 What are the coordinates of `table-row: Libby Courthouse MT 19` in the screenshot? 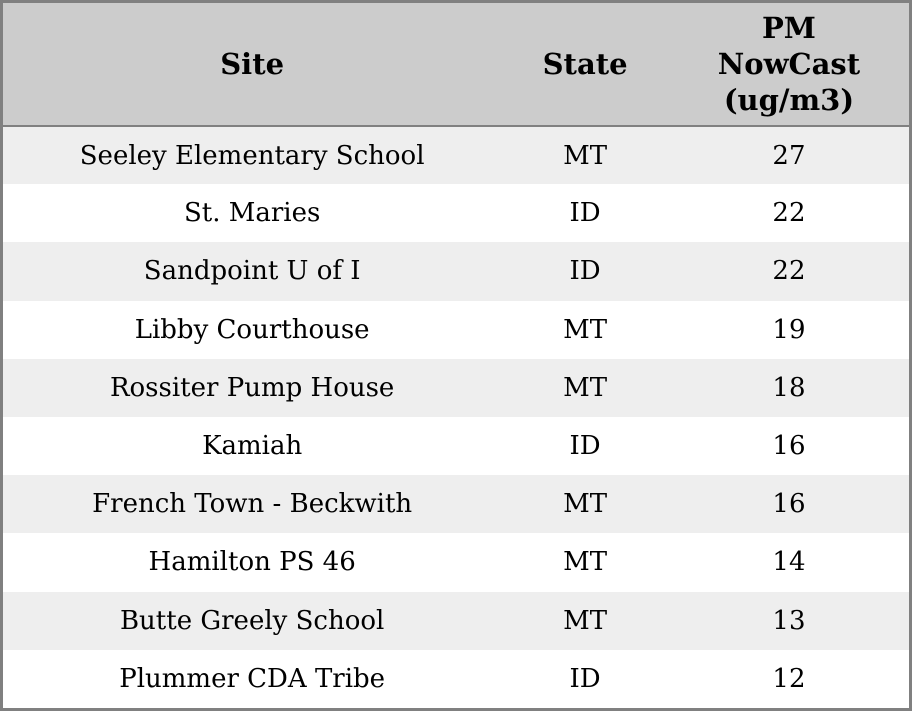 It's located at (456, 329).